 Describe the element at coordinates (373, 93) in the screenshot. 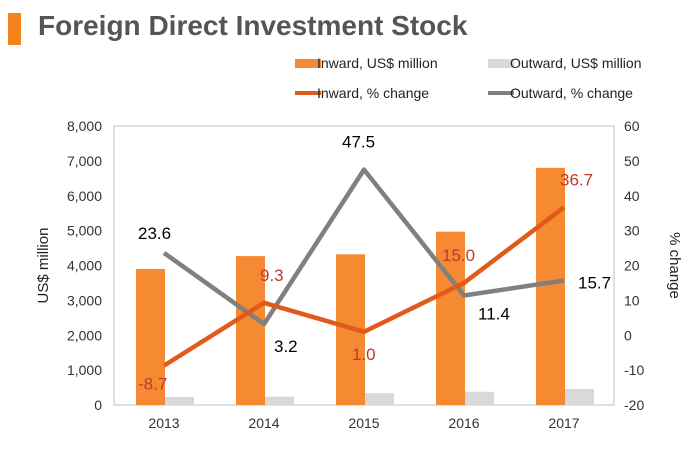

I see `legend-label-2: Inward, % change` at that location.